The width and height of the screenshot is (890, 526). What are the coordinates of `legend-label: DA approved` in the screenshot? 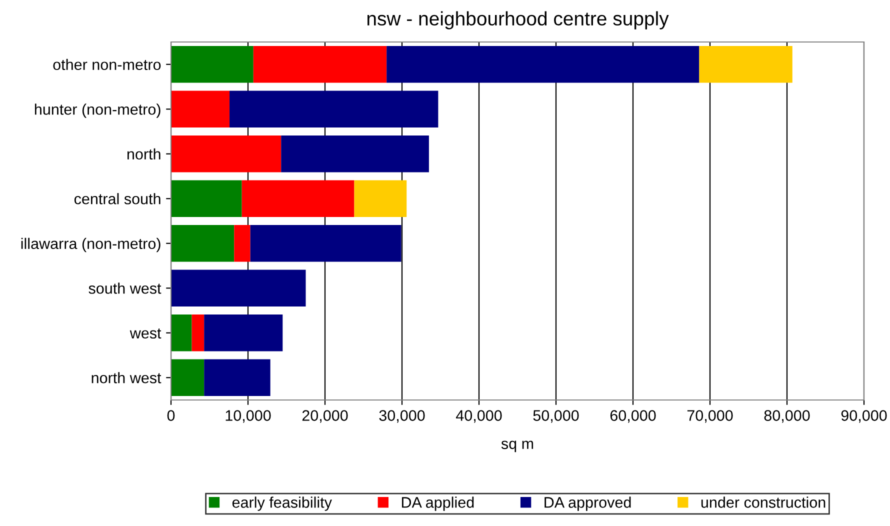 It's located at (587, 503).